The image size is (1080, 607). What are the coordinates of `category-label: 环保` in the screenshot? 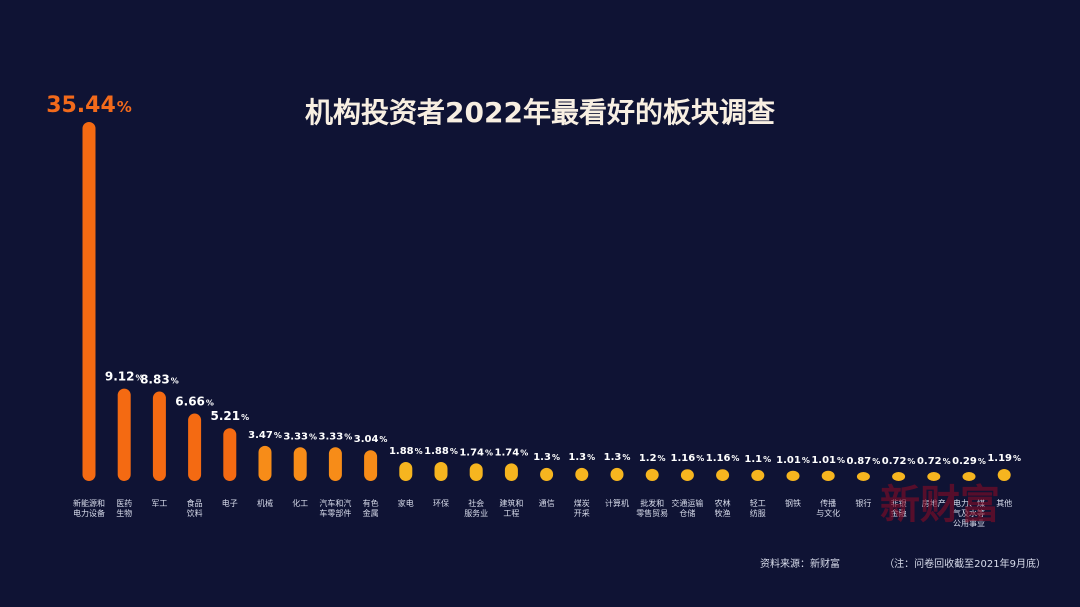 It's located at (441, 503).